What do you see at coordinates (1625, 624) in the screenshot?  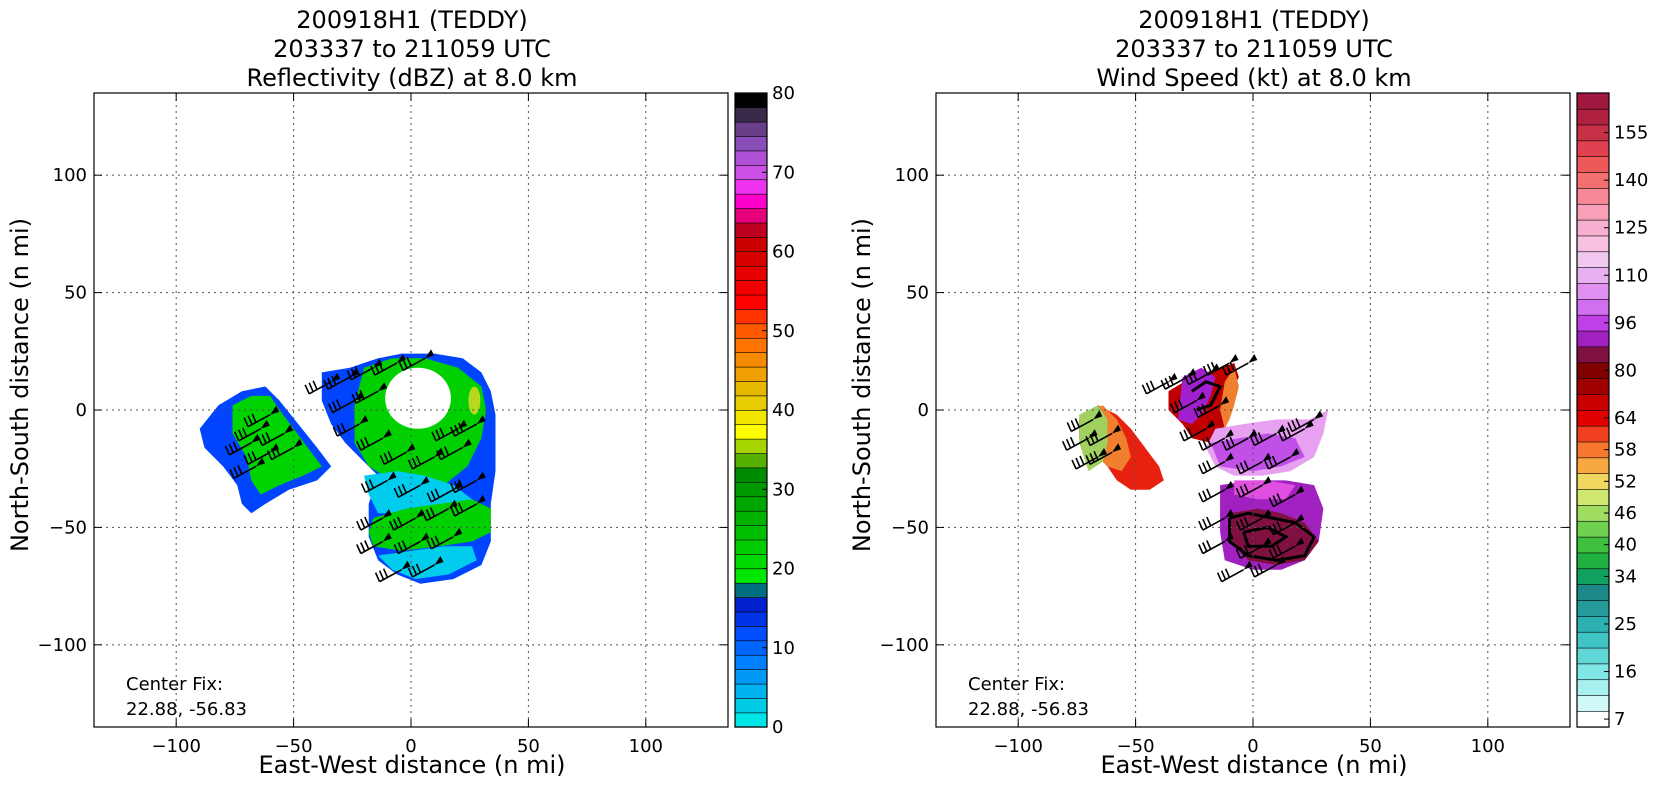 I see `wind-colorbar-tick-label: 25` at bounding box center [1625, 624].